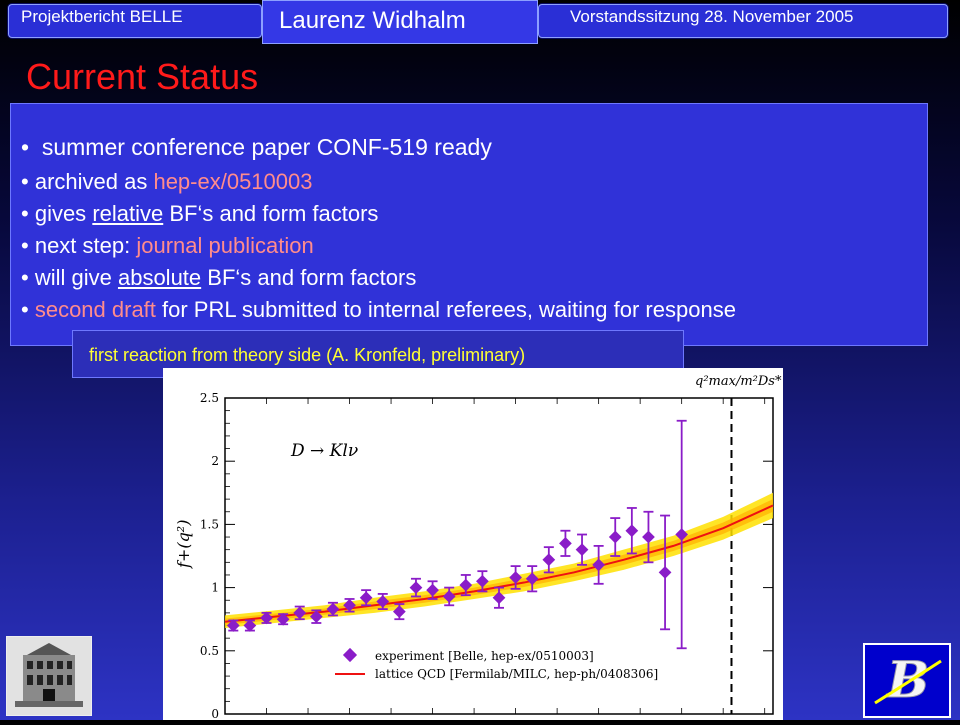 The height and width of the screenshot is (725, 960). I want to click on bullet-4-highlight: journal publication, so click(225, 245).